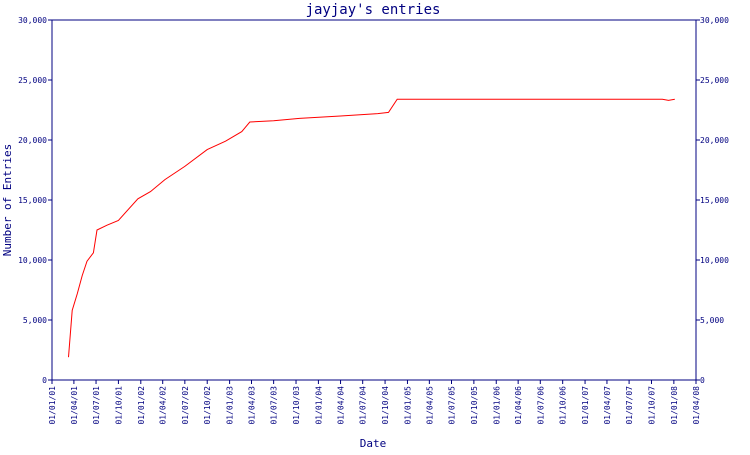 Image resolution: width=750 pixels, height=455 pixels. What do you see at coordinates (373, 10) in the screenshot?
I see `chart-title: jayjay's entries` at bounding box center [373, 10].